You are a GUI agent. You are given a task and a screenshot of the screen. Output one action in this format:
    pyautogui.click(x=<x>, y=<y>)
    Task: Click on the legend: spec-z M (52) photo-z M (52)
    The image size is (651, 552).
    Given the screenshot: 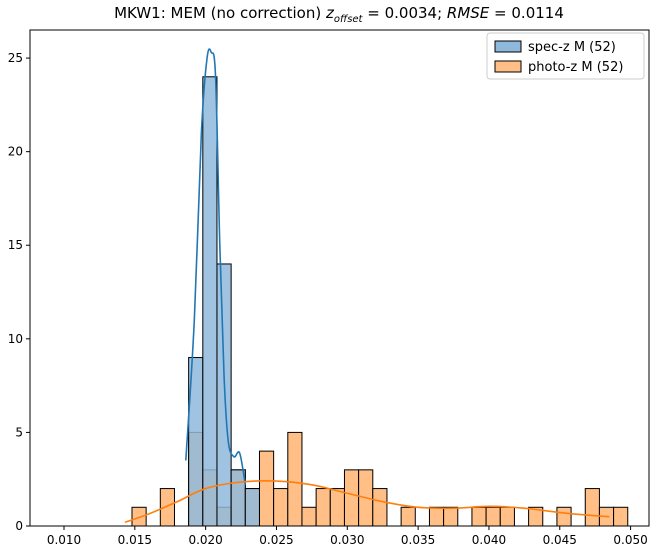 What is the action you would take?
    pyautogui.click(x=565, y=56)
    